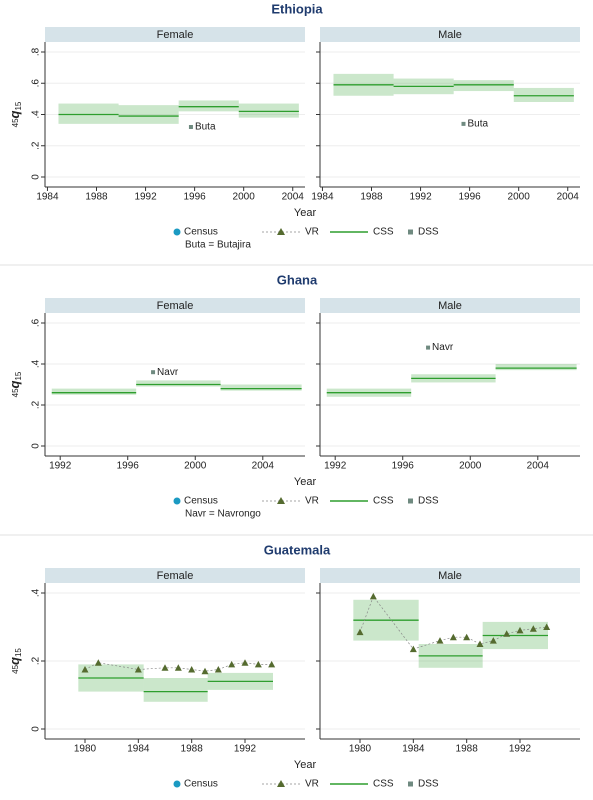  I want to click on dss-label: Buta, so click(205, 127).